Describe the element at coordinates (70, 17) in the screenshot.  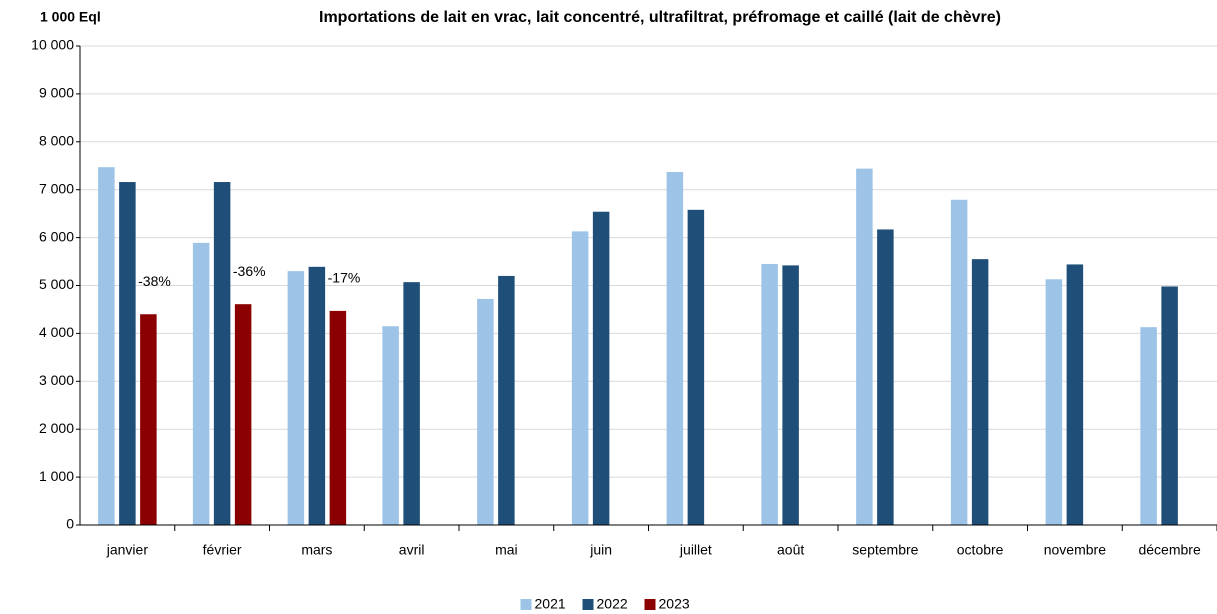
I see `y-axis-label: 1 000 Eql` at that location.